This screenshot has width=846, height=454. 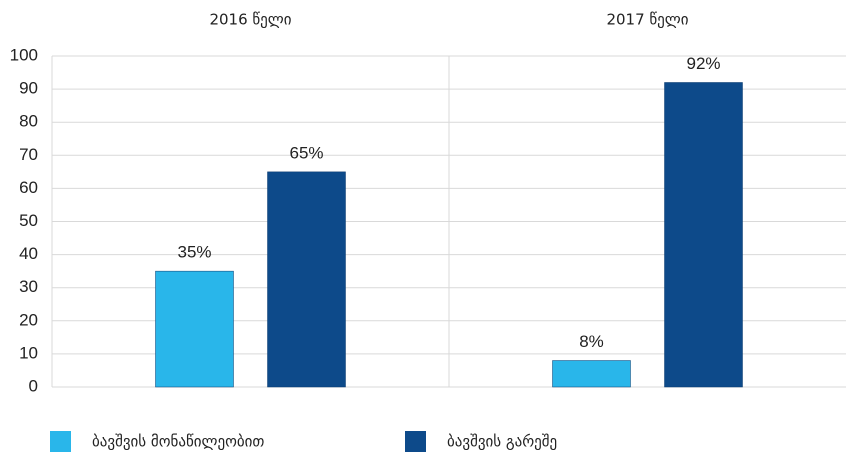 What do you see at coordinates (28, 88) in the screenshot?
I see `y-tick-label: 90` at bounding box center [28, 88].